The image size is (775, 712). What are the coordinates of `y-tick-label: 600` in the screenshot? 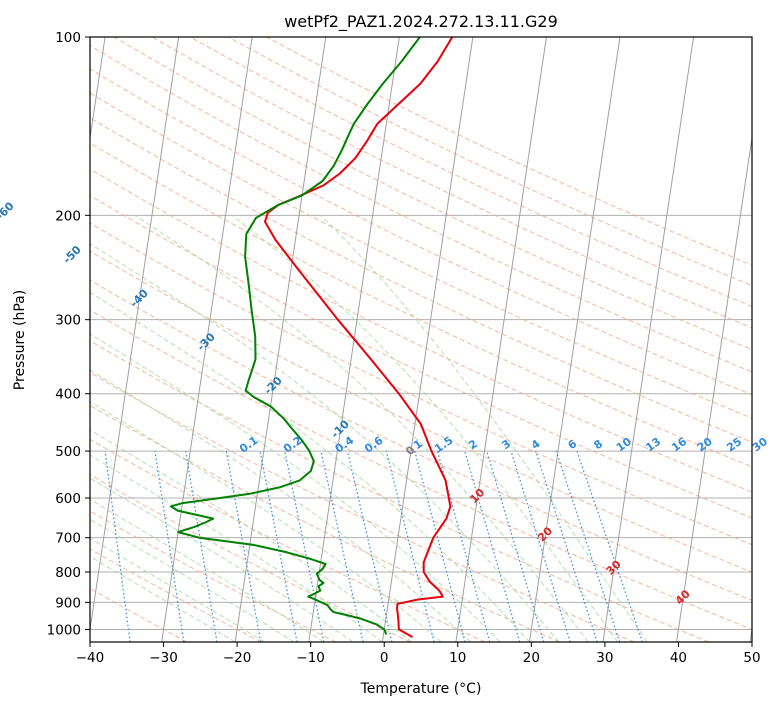 It's located at (68, 499).